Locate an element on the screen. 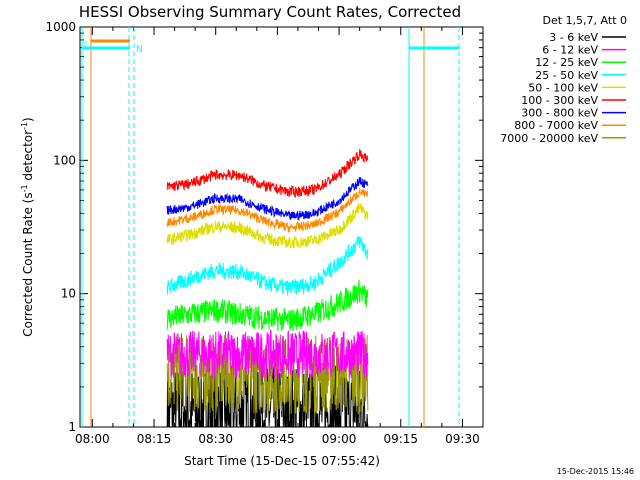 The width and height of the screenshot is (640, 480). legend-title: Det 1,5,7, Att 0 is located at coordinates (585, 20).